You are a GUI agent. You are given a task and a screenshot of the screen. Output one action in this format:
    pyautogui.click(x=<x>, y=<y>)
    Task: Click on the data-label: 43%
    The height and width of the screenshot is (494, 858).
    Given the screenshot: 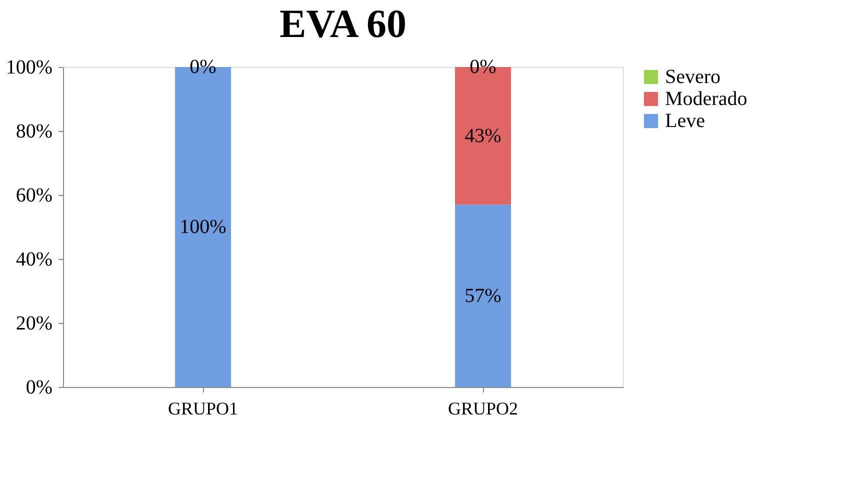 What is the action you would take?
    pyautogui.click(x=483, y=135)
    